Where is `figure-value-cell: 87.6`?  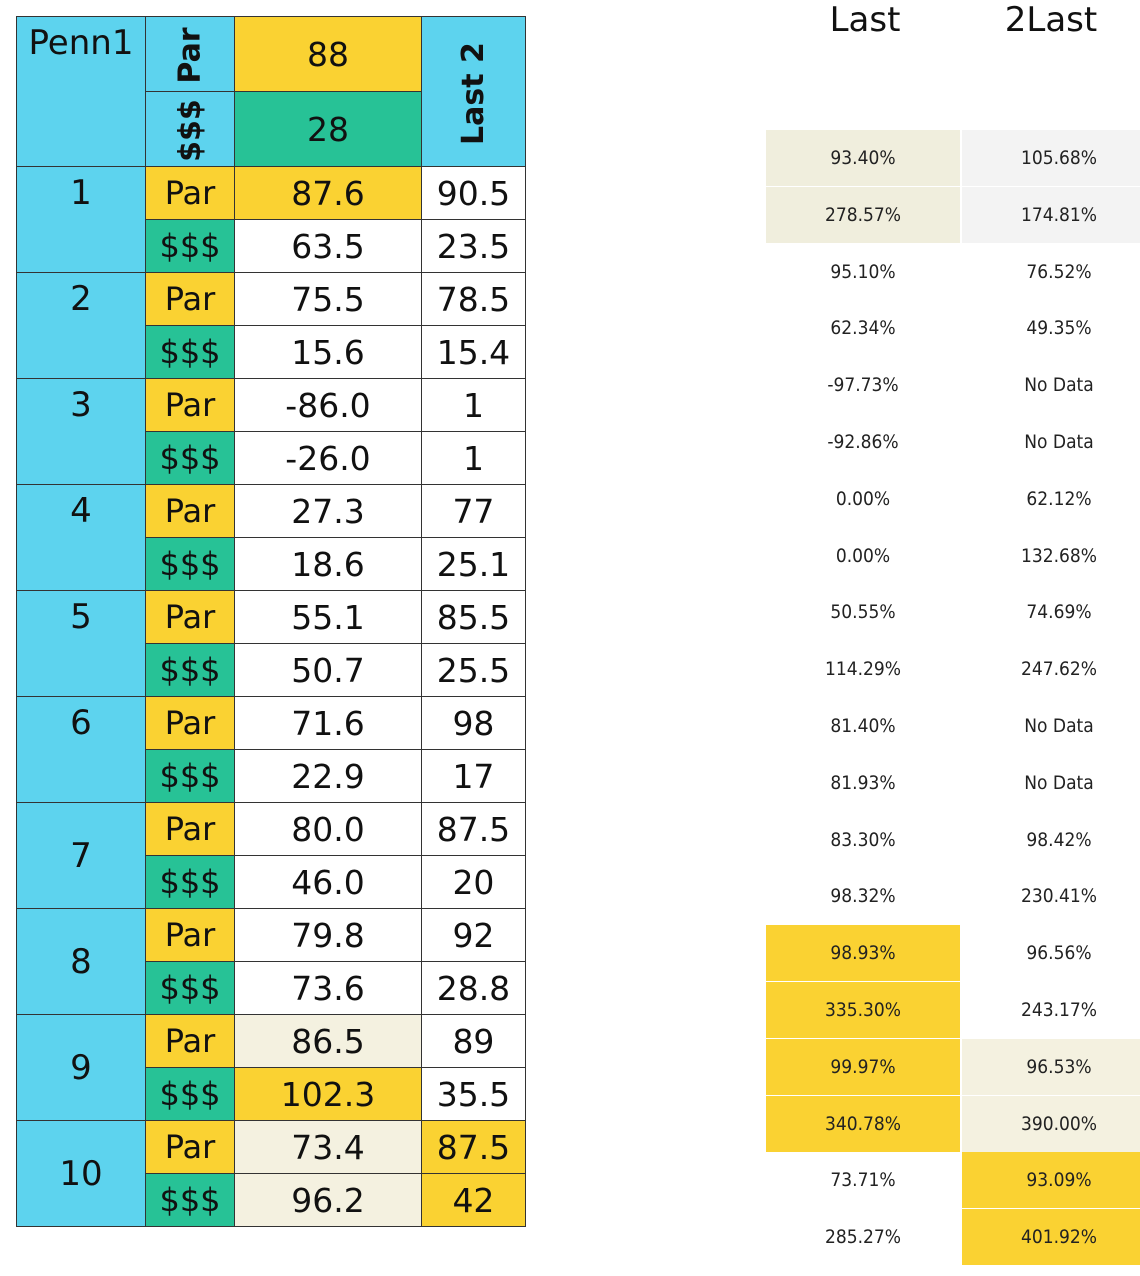 figure-value-cell: 87.6 is located at coordinates (328, 193).